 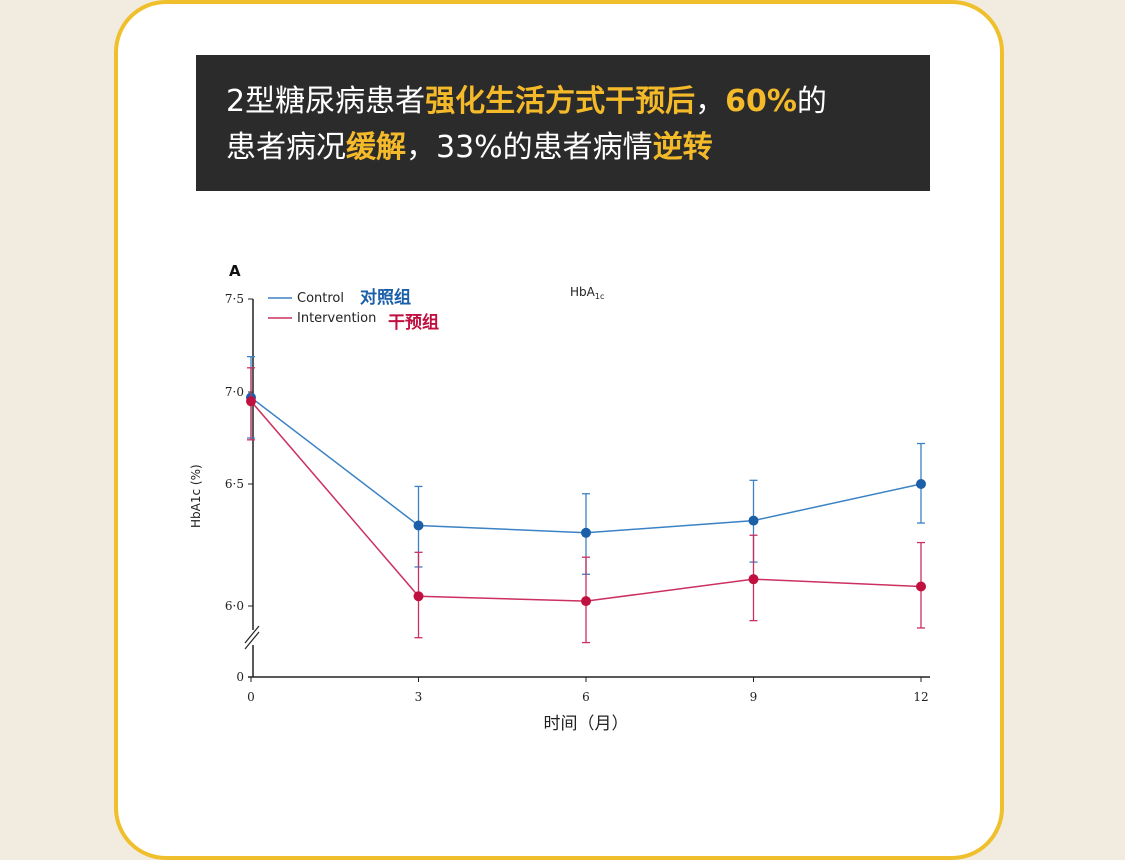 I want to click on headline-text: 2型糖尿病患者, so click(x=326, y=101).